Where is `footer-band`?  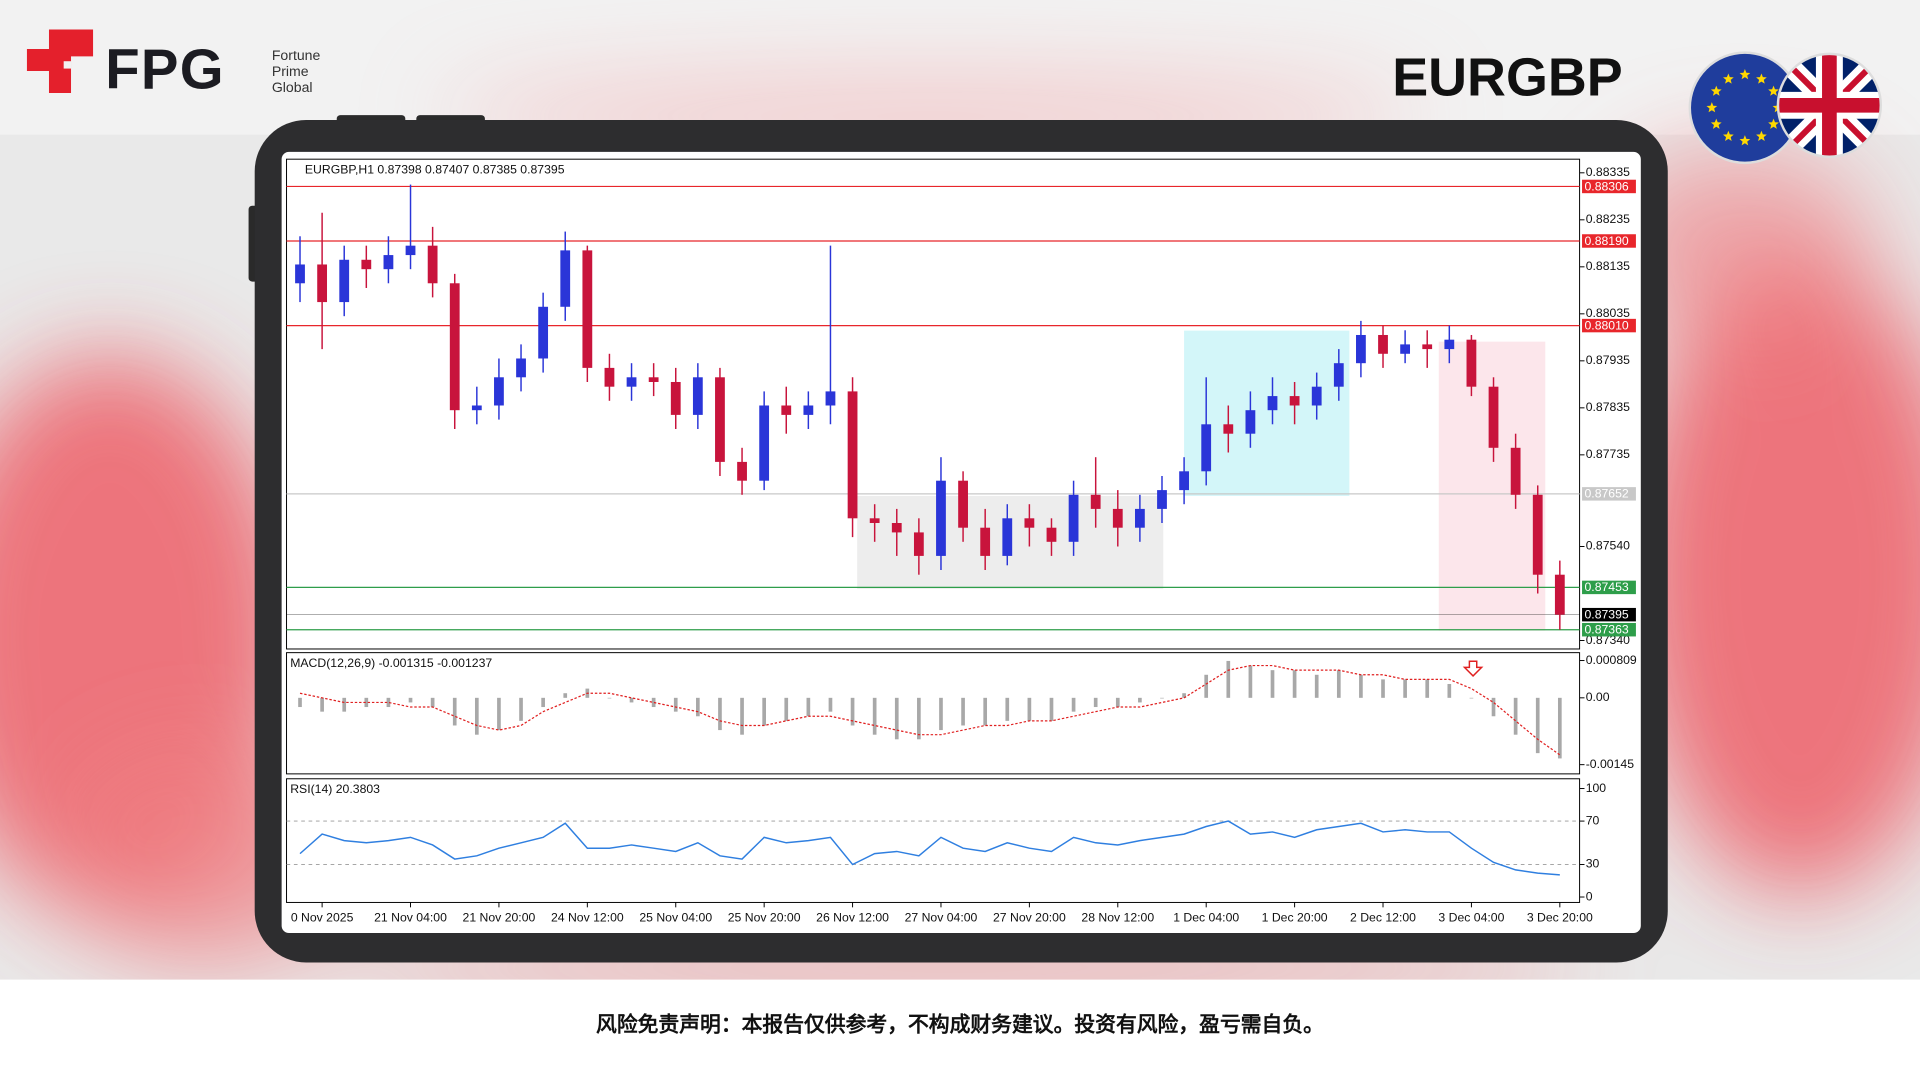
footer-band is located at coordinates (960, 1029).